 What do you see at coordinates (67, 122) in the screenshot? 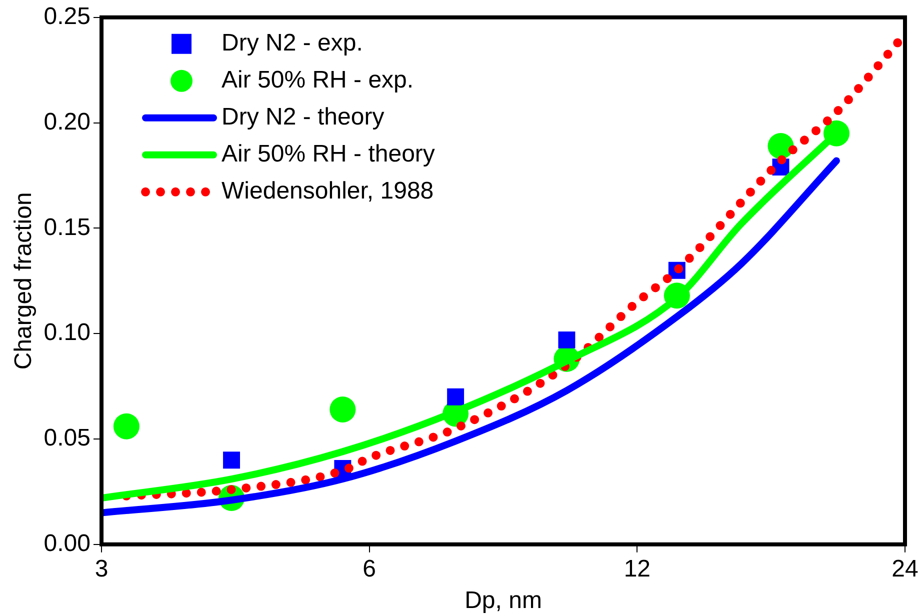
I see `y-tick-label: 0.20` at bounding box center [67, 122].